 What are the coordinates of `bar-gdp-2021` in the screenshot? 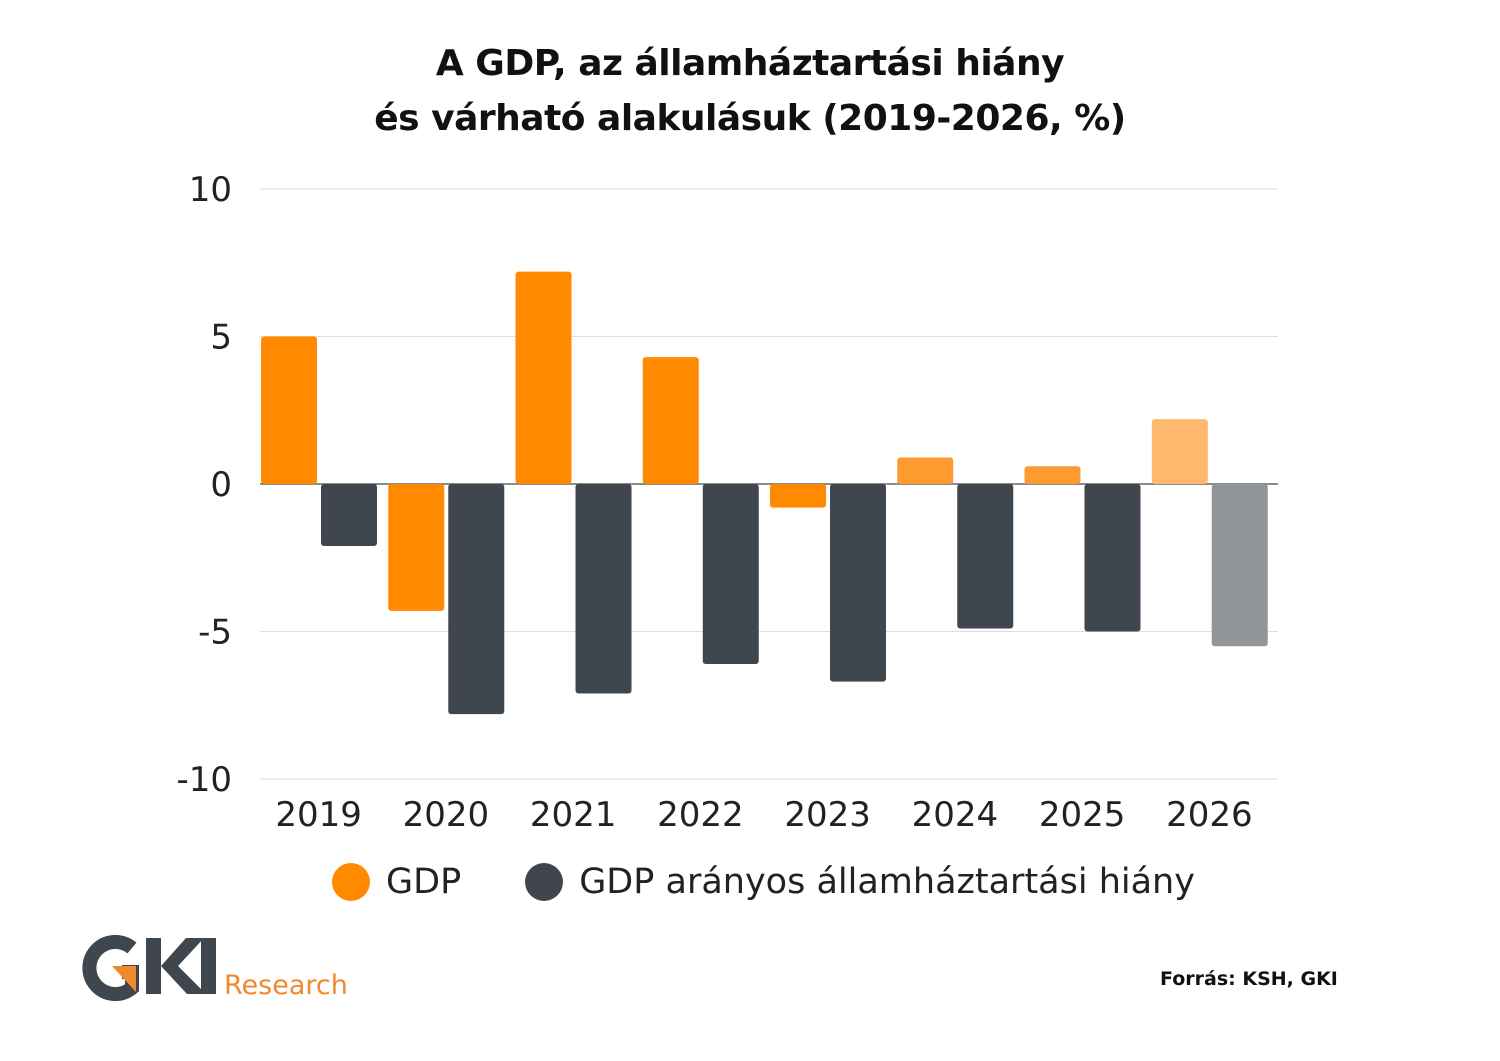 It's located at (543, 377).